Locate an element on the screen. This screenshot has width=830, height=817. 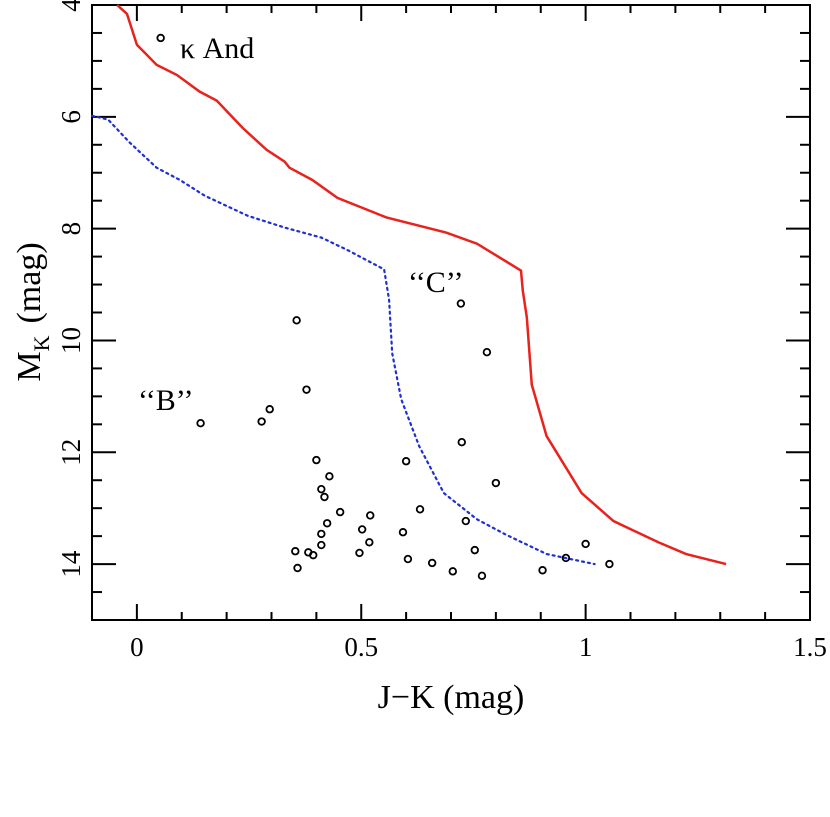
y-tick-label: 10 is located at coordinates (71, 340).